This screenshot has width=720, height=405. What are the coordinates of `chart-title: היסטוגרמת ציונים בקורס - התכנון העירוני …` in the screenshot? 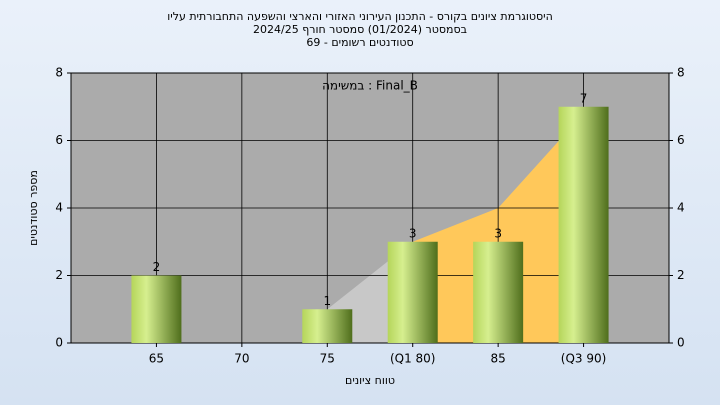 It's located at (360, 16).